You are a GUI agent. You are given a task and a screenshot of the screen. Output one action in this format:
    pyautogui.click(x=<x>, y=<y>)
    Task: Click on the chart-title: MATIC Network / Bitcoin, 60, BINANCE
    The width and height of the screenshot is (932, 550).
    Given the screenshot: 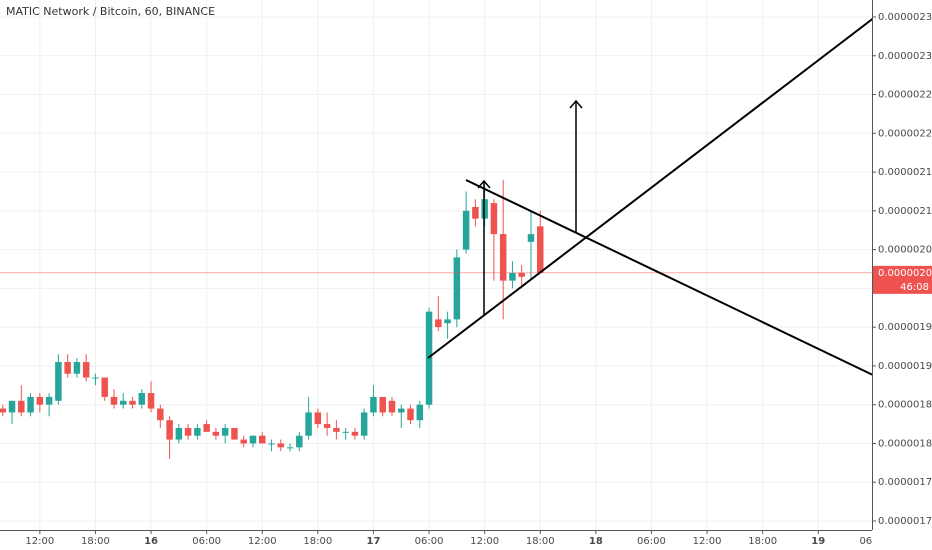 What is the action you would take?
    pyautogui.click(x=110, y=11)
    